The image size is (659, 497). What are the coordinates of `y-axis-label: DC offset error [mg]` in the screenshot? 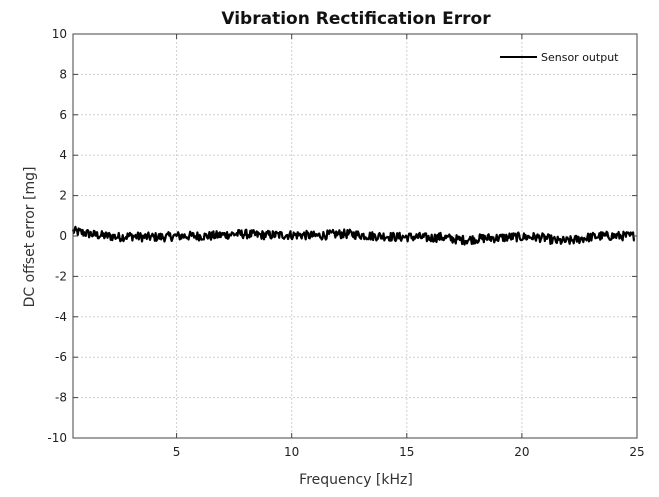 It's located at (30, 237).